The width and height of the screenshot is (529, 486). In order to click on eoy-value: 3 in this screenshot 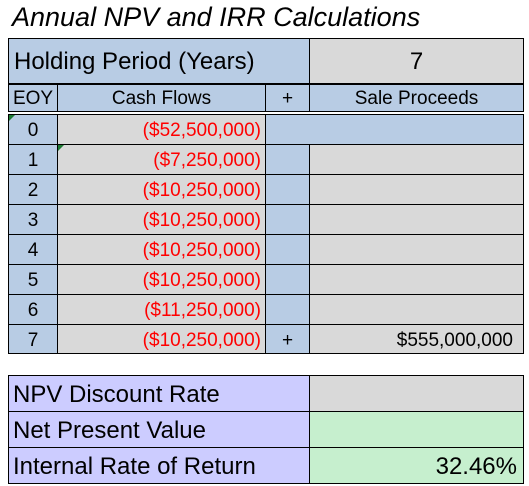, I will do `click(33, 220)`.